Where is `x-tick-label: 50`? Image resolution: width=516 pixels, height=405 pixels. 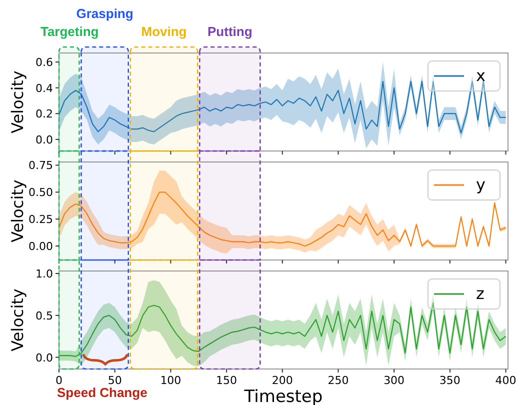
x-tick-label: 50 is located at coordinates (115, 380).